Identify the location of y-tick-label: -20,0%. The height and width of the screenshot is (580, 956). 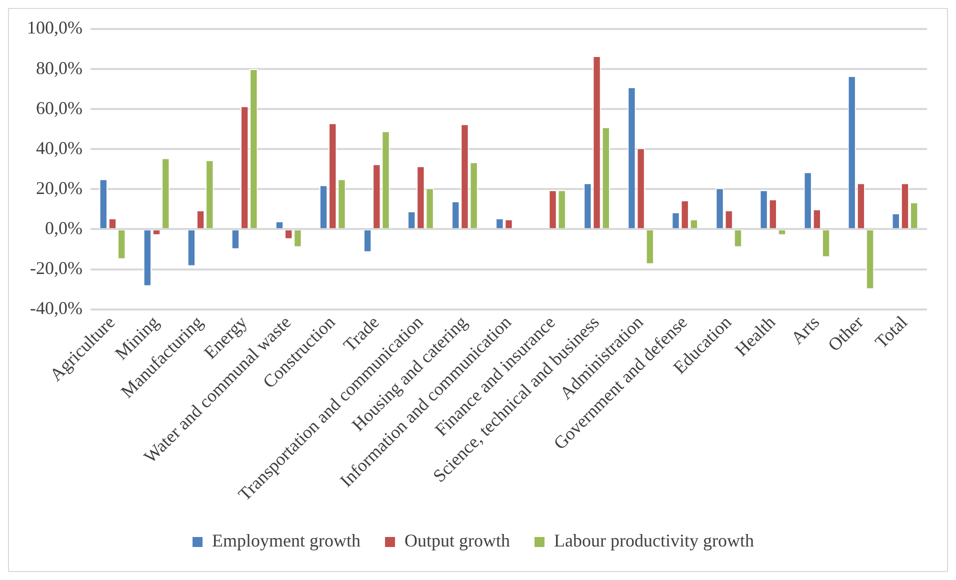
(56, 268).